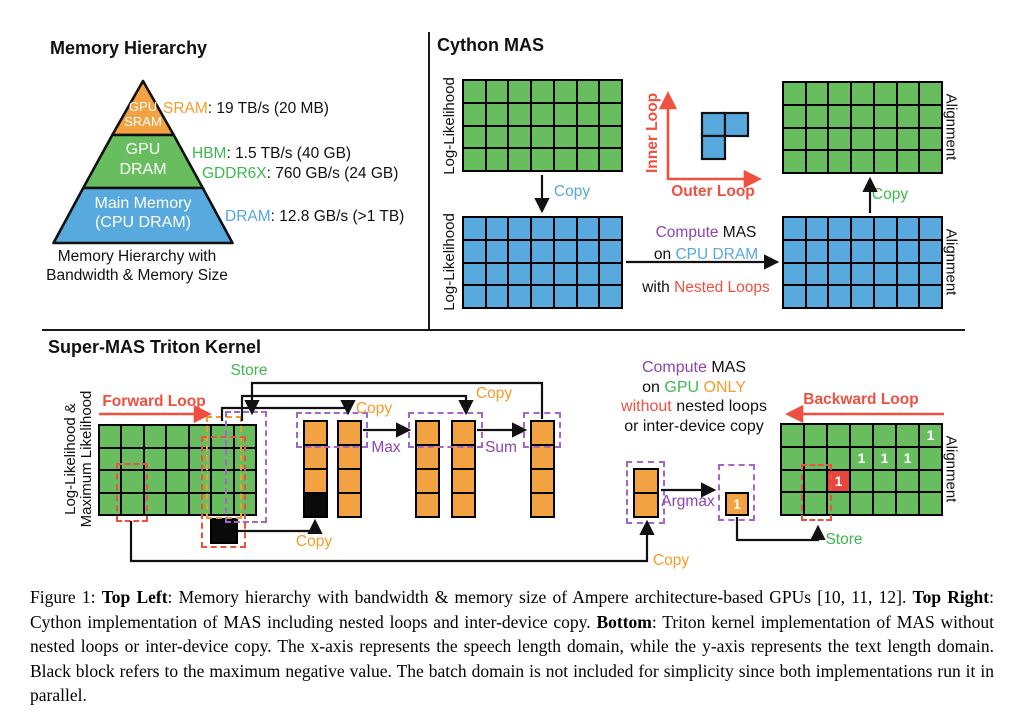 The height and width of the screenshot is (719, 1024). What do you see at coordinates (658, 287) in the screenshot?
I see `text-segment: with` at bounding box center [658, 287].